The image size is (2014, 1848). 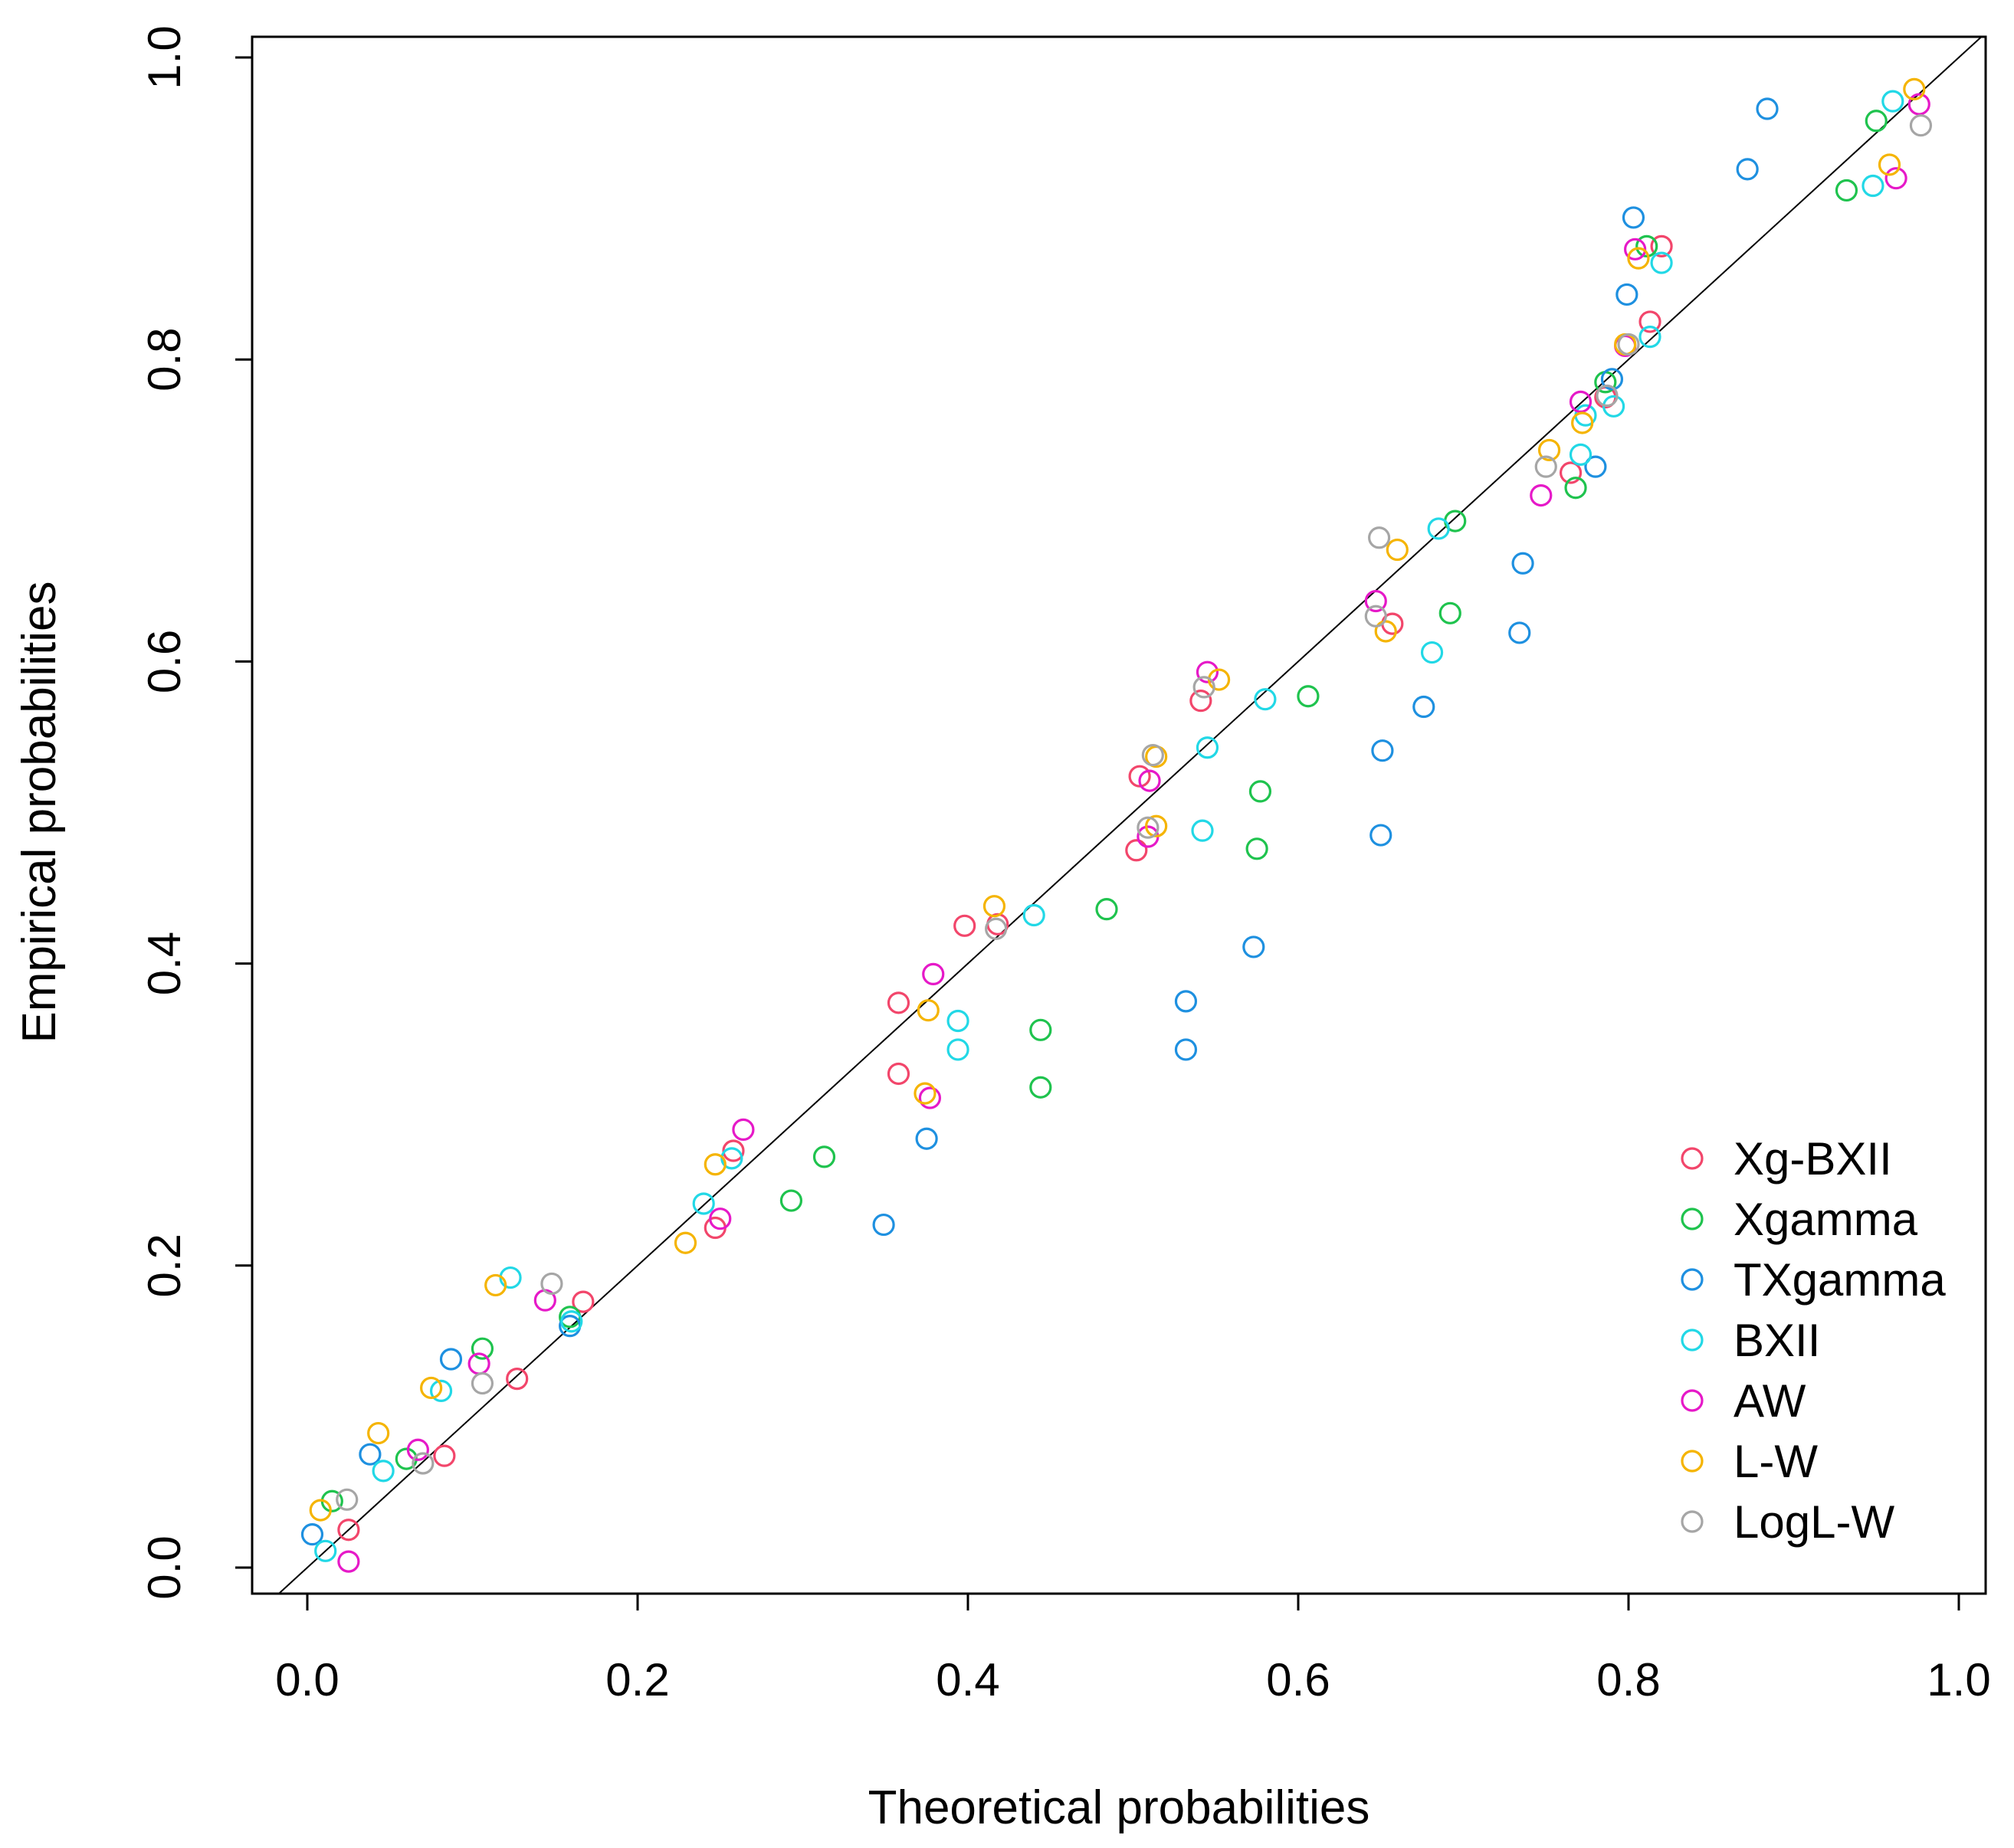 What do you see at coordinates (164, 1265) in the screenshot?
I see `y-tick-label: 0.2` at bounding box center [164, 1265].